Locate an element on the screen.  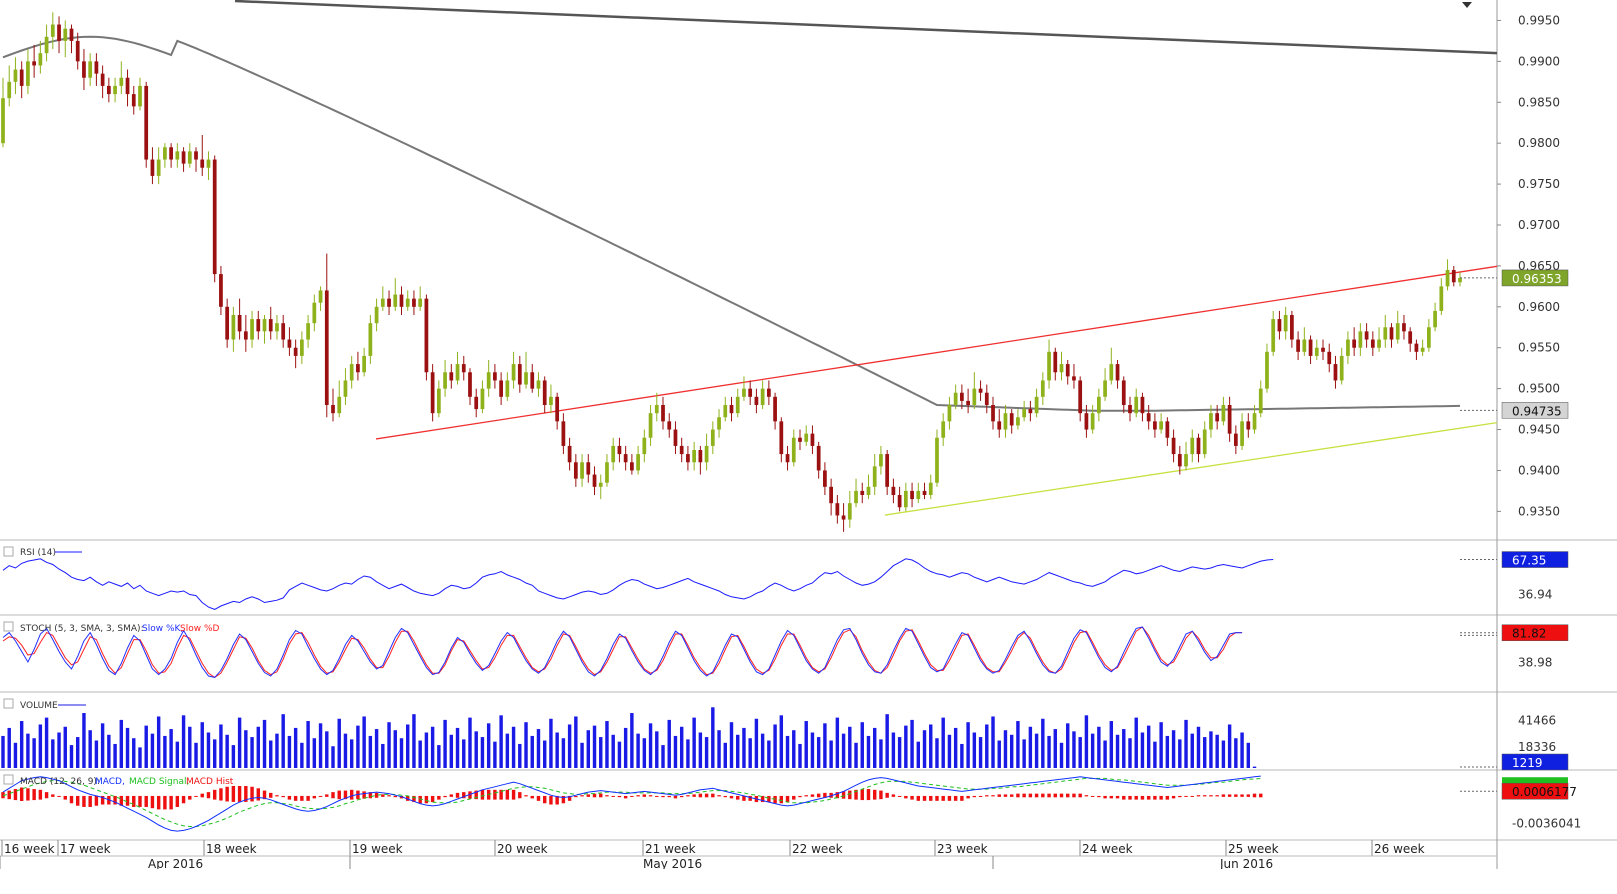
scroll-marker-icon is located at coordinates (1467, 5).